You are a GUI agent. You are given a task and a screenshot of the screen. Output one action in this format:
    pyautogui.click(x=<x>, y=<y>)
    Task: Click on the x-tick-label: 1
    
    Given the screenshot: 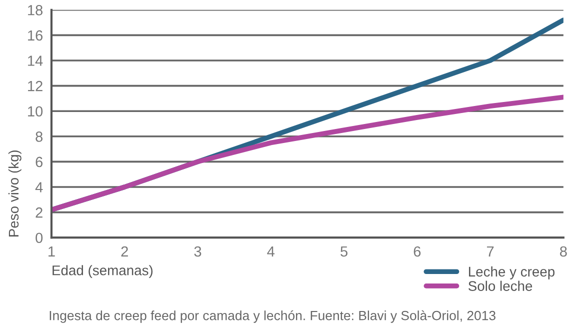 What is the action you would take?
    pyautogui.click(x=51, y=251)
    